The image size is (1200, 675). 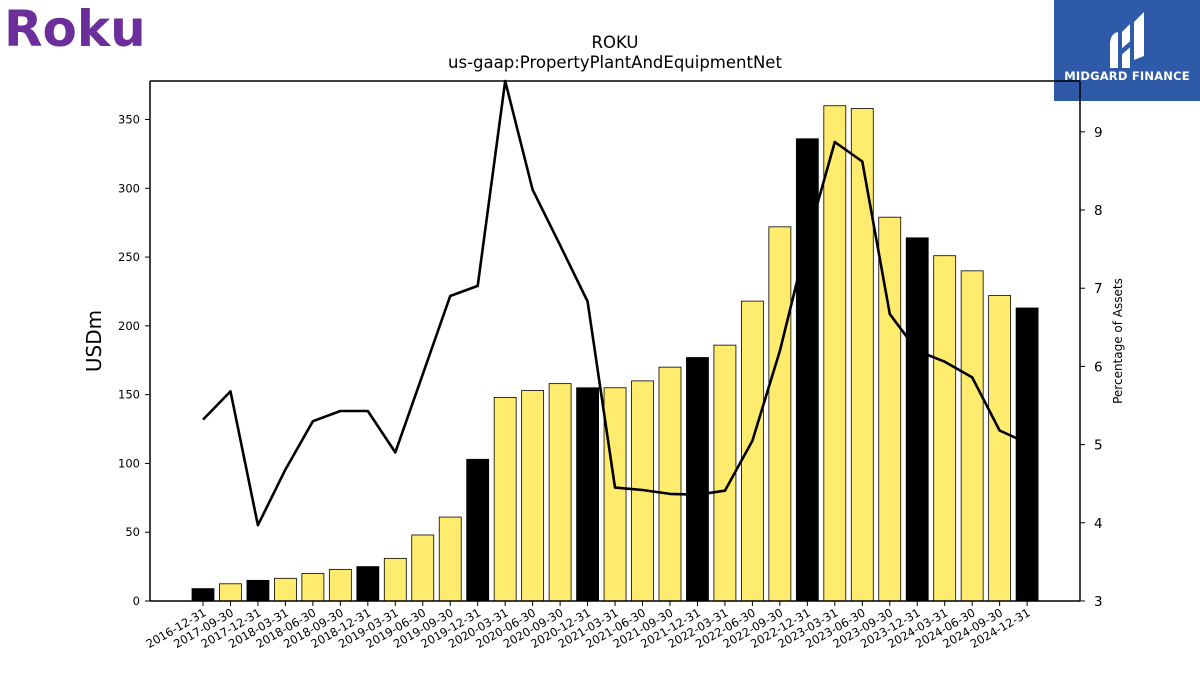 What do you see at coordinates (1118, 341) in the screenshot?
I see `y2-axis-label: Percentage of Assets` at bounding box center [1118, 341].